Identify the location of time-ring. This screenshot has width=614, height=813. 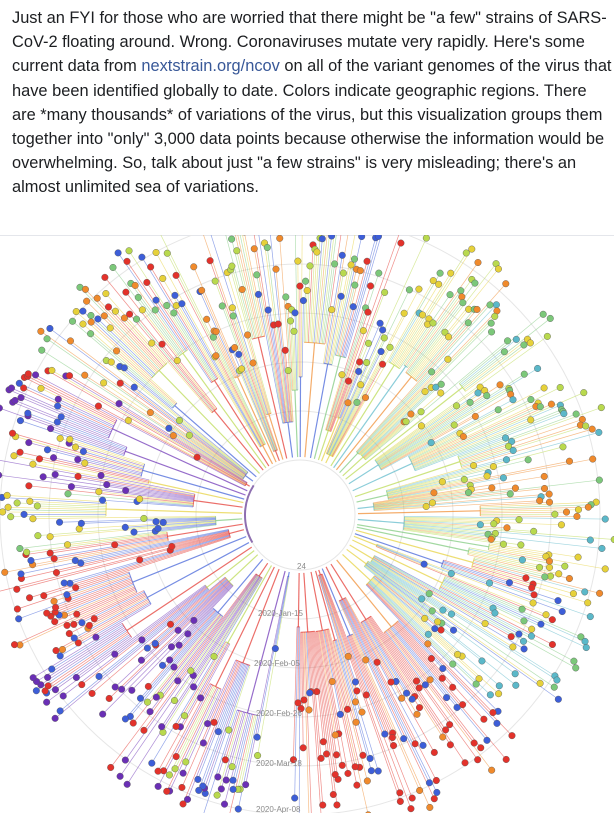
(300, 515).